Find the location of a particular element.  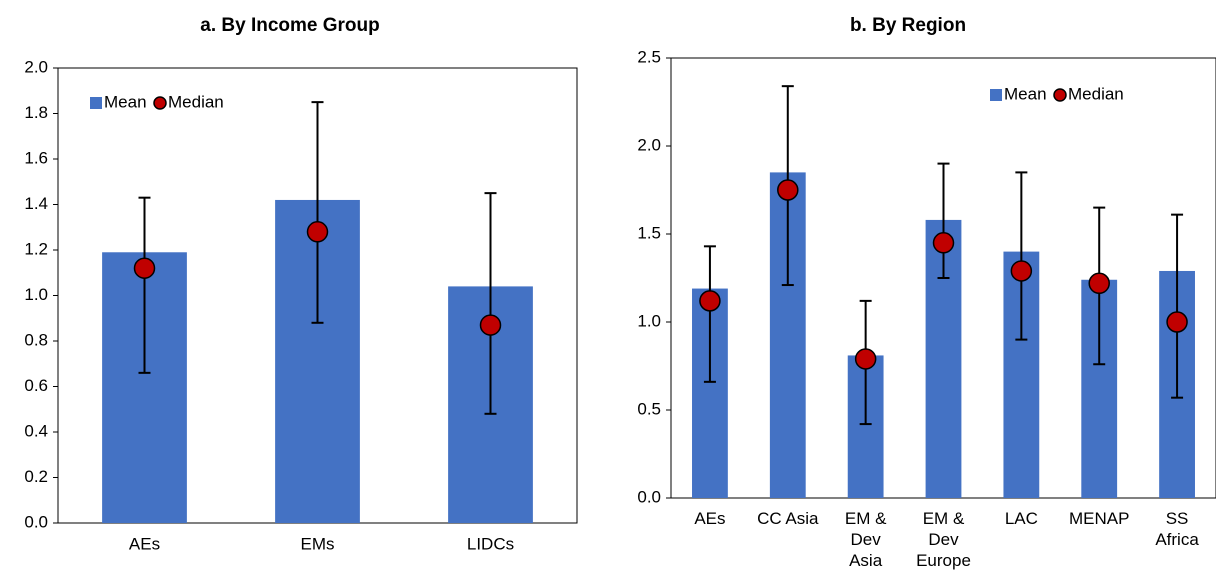

y-tick-label: 0.6 is located at coordinates (36, 385).